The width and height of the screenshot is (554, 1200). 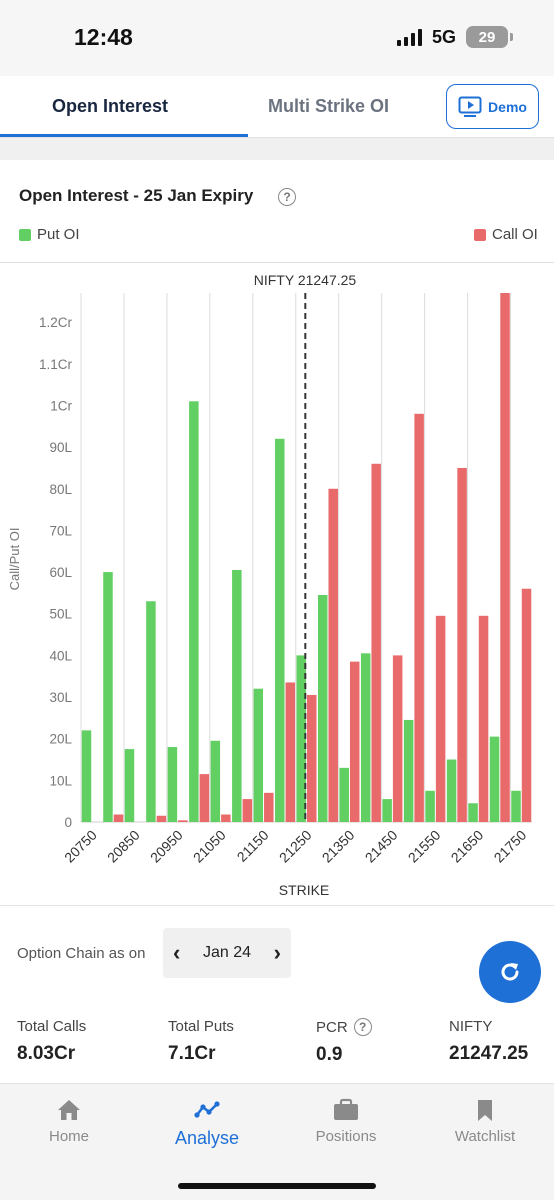 What do you see at coordinates (443, 36) in the screenshot?
I see `network-type: 5G` at bounding box center [443, 36].